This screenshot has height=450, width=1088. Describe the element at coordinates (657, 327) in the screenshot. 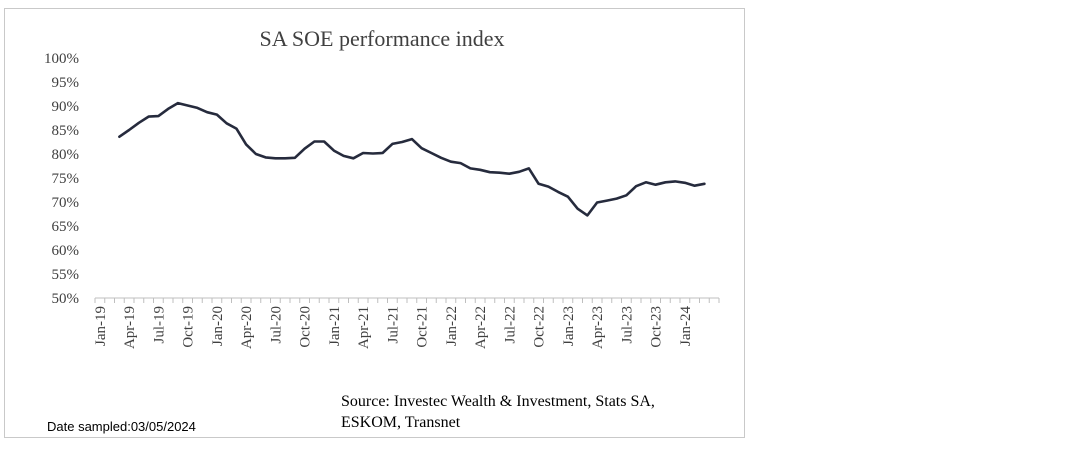

I see `x-tick-label: Oct-23` at that location.